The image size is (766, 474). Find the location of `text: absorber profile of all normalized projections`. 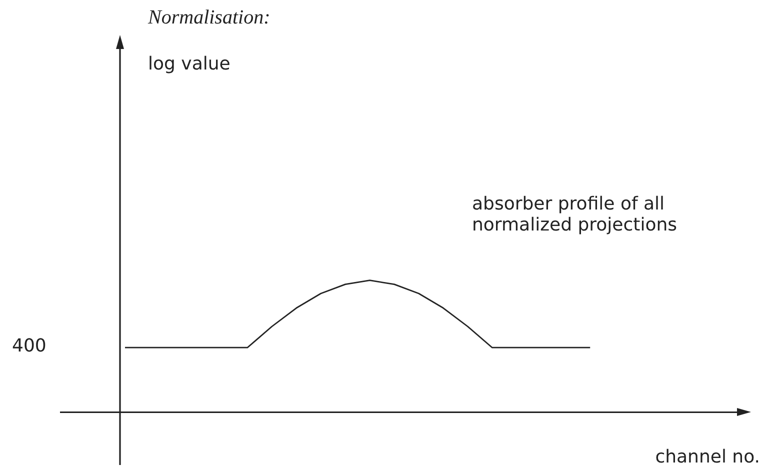

text: absorber profile of all normalized projections is located at coordinates (575, 215).